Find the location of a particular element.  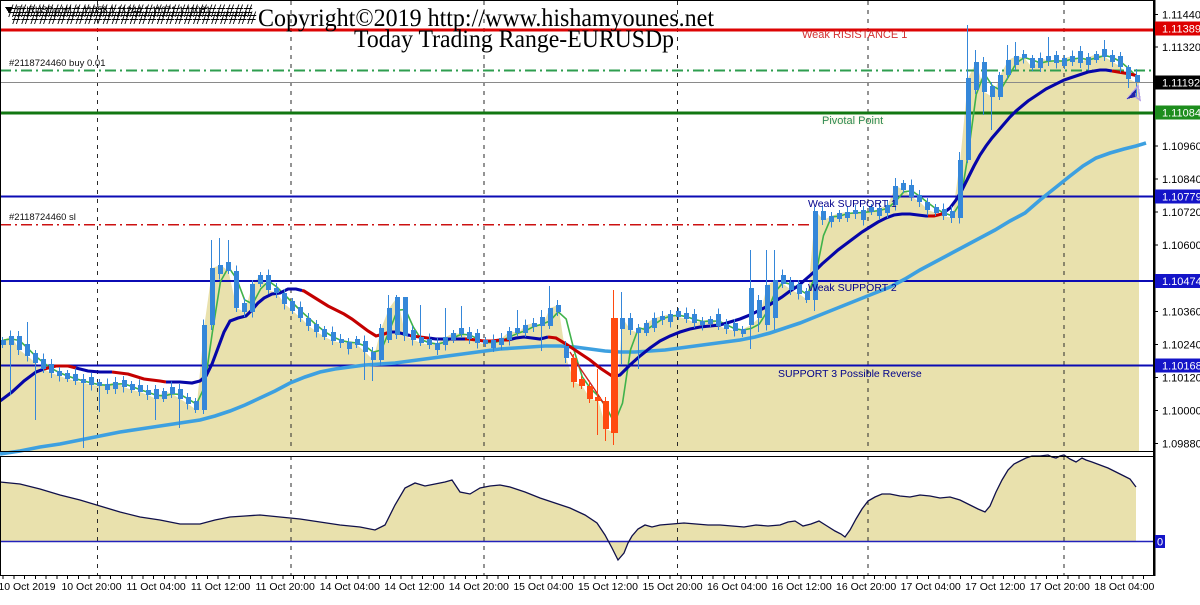

svg-text: 14 Oct 20:00 is located at coordinates (479, 587).